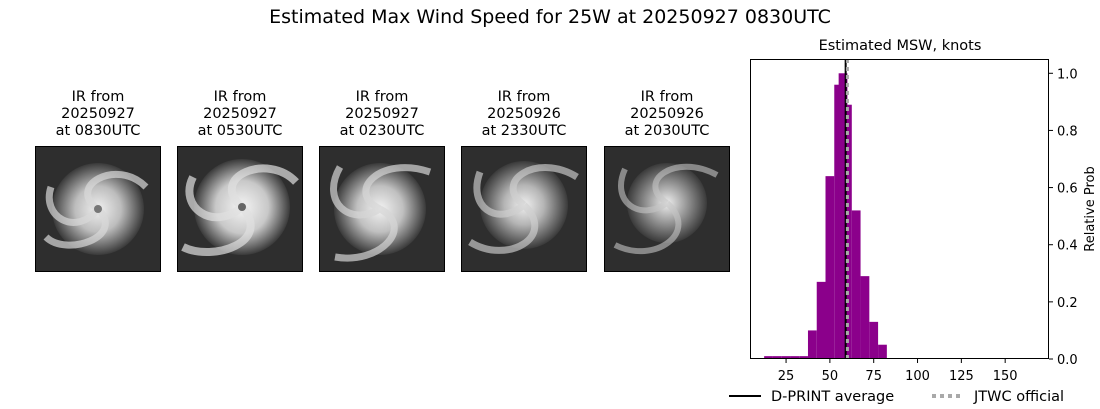  What do you see at coordinates (830, 376) in the screenshot?
I see `x-tick-label: 50` at bounding box center [830, 376].